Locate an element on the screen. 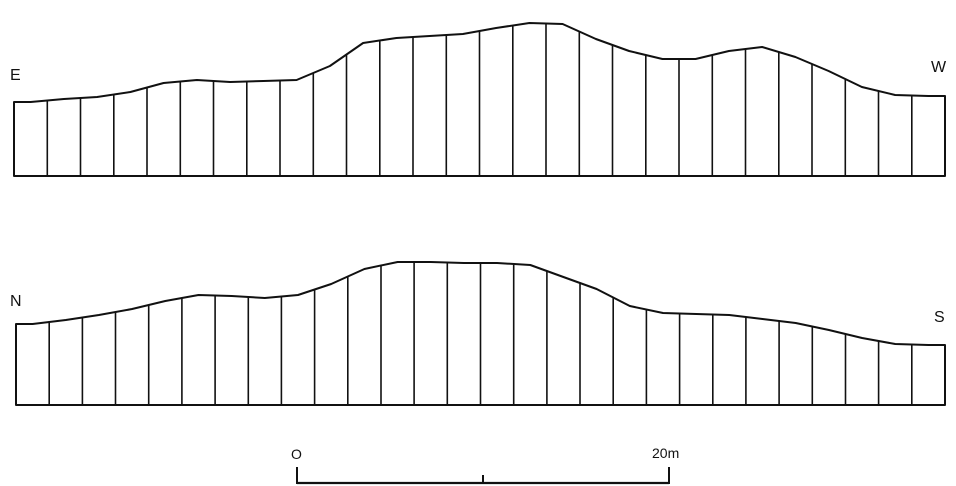 The image size is (956, 486). scale-label-start: O is located at coordinates (296, 454).